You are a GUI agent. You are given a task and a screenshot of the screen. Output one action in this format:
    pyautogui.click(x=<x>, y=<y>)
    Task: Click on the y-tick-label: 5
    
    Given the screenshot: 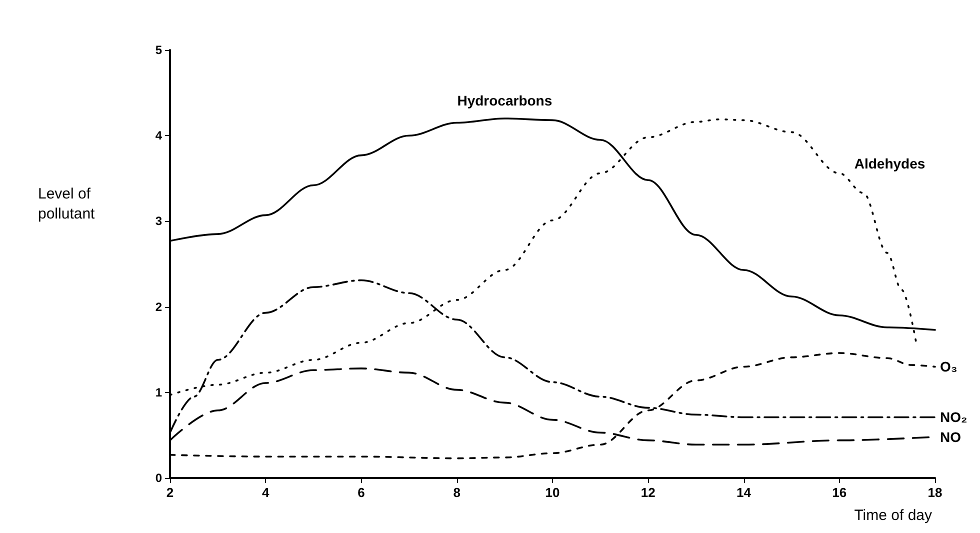 What is the action you would take?
    pyautogui.click(x=158, y=50)
    